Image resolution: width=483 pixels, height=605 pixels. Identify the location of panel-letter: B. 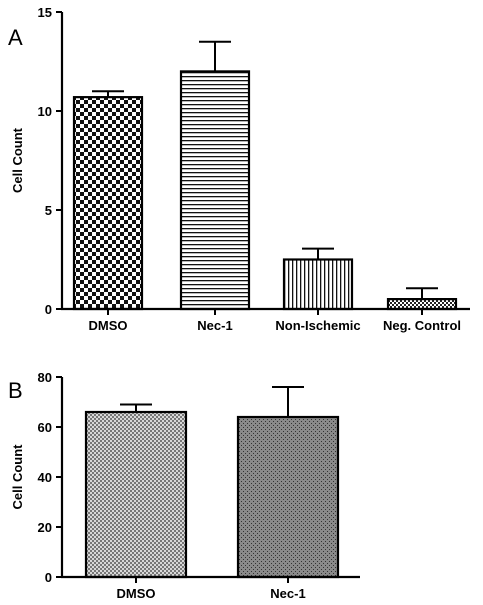
(15, 390).